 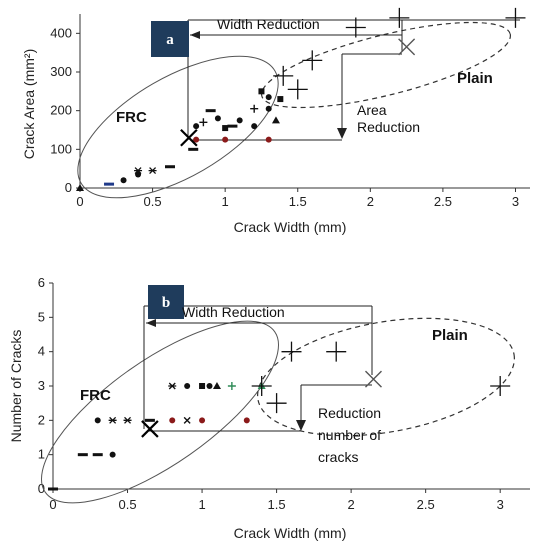 I want to click on panel-b-x-ticks: 0 0.5 1 1.5 2 2.5 3, so click(x=276, y=500).